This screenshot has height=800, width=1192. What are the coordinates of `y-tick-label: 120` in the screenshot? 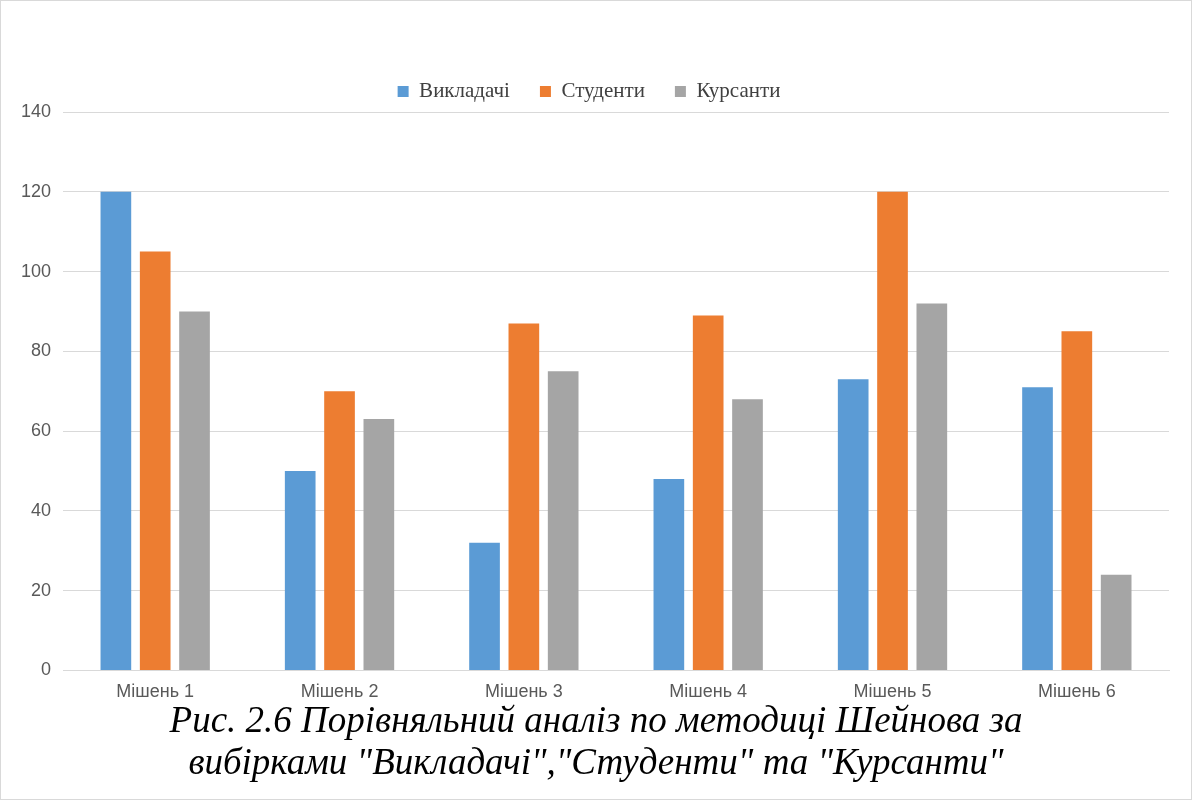 It's located at (36, 190).